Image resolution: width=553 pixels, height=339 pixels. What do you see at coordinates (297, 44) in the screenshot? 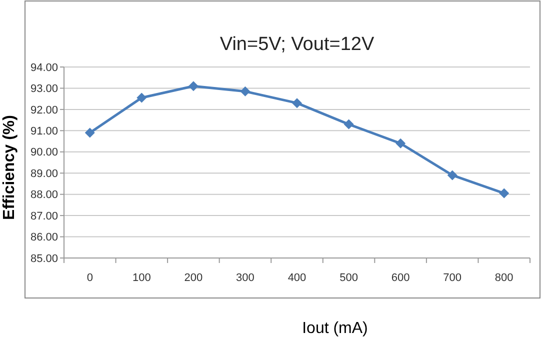
I see `chart-title: Vin=5V; Vout=12V` at bounding box center [297, 44].